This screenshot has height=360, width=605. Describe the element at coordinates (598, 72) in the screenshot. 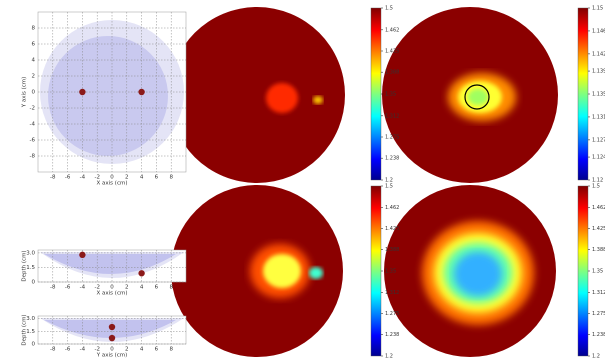

I see `colorbar-tick-label: 1.139` at that location.